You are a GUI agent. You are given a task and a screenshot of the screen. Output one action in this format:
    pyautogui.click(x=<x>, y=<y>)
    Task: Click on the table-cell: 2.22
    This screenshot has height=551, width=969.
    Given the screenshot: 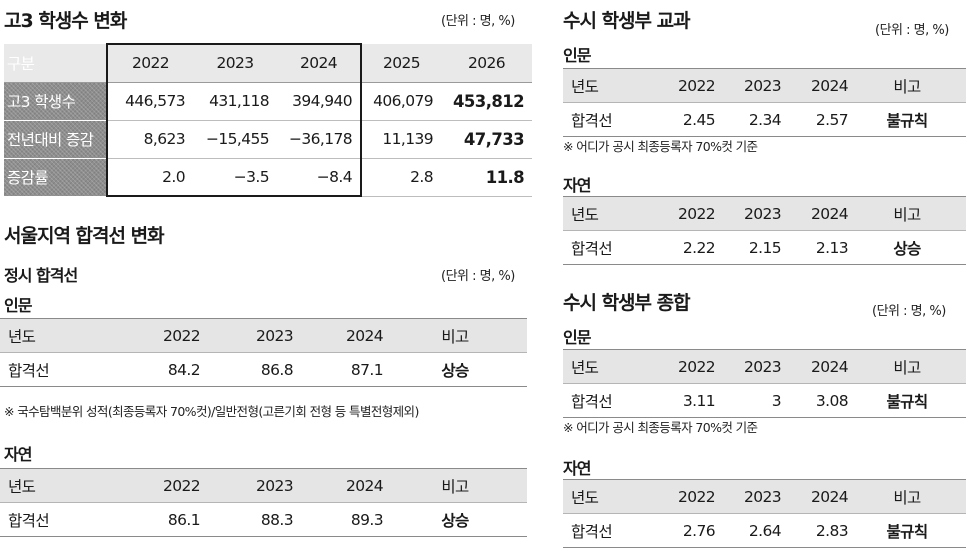 What is the action you would take?
    pyautogui.click(x=683, y=247)
    